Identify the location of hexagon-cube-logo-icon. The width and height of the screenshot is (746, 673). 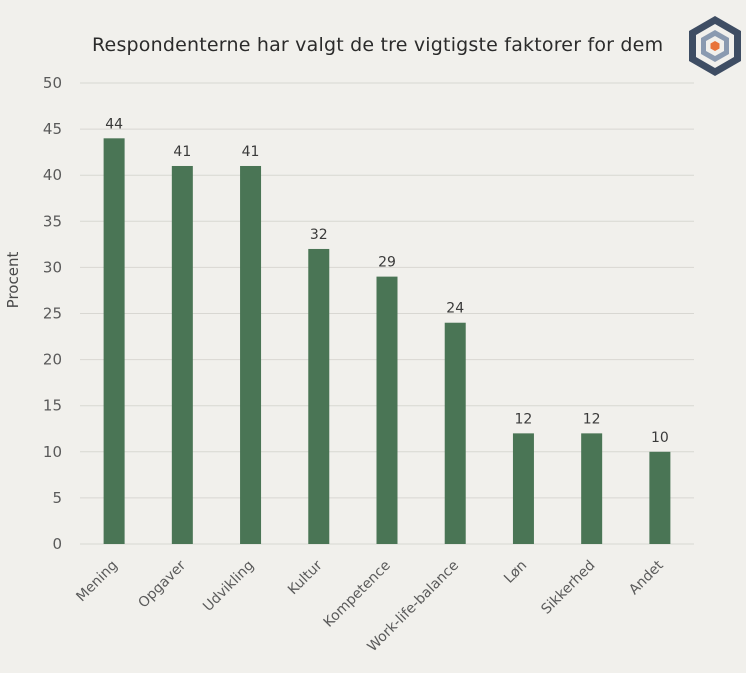
(715, 46).